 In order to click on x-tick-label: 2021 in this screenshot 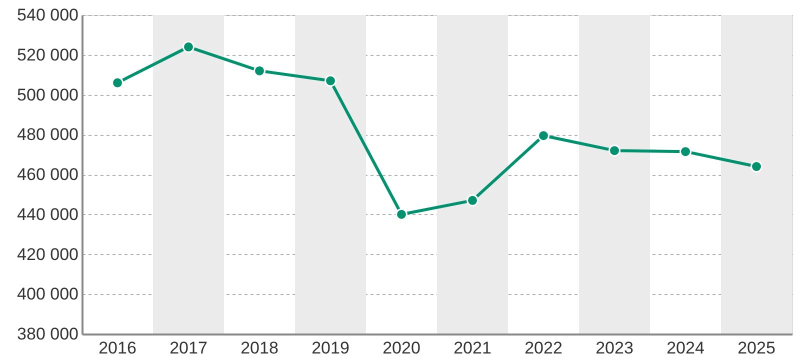, I will do `click(473, 348)`.